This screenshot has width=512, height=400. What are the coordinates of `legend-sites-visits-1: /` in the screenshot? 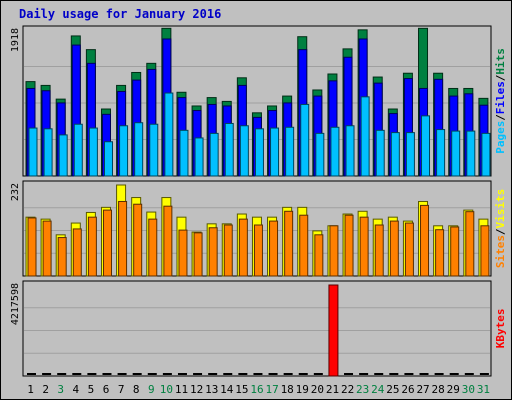 It's located at (500, 231).